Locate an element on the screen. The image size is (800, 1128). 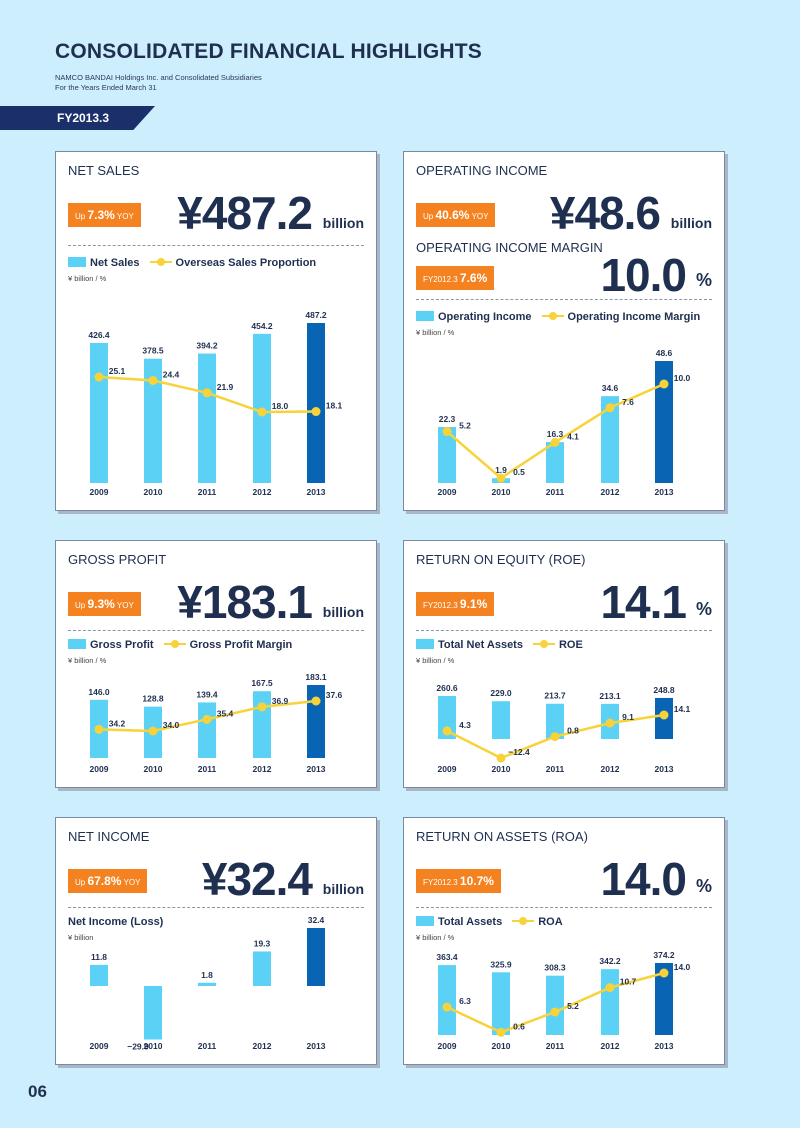
legend: Total Assets ROA is located at coordinates (489, 922).